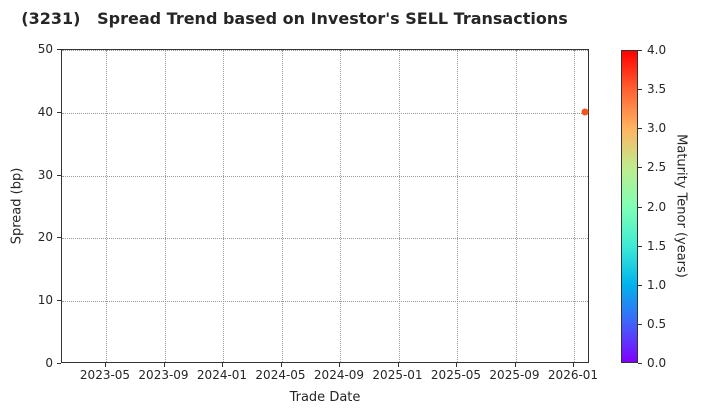 This screenshot has height=420, width=720. Describe the element at coordinates (339, 375) in the screenshot. I see `x-tick-label: 2024-09` at that location.